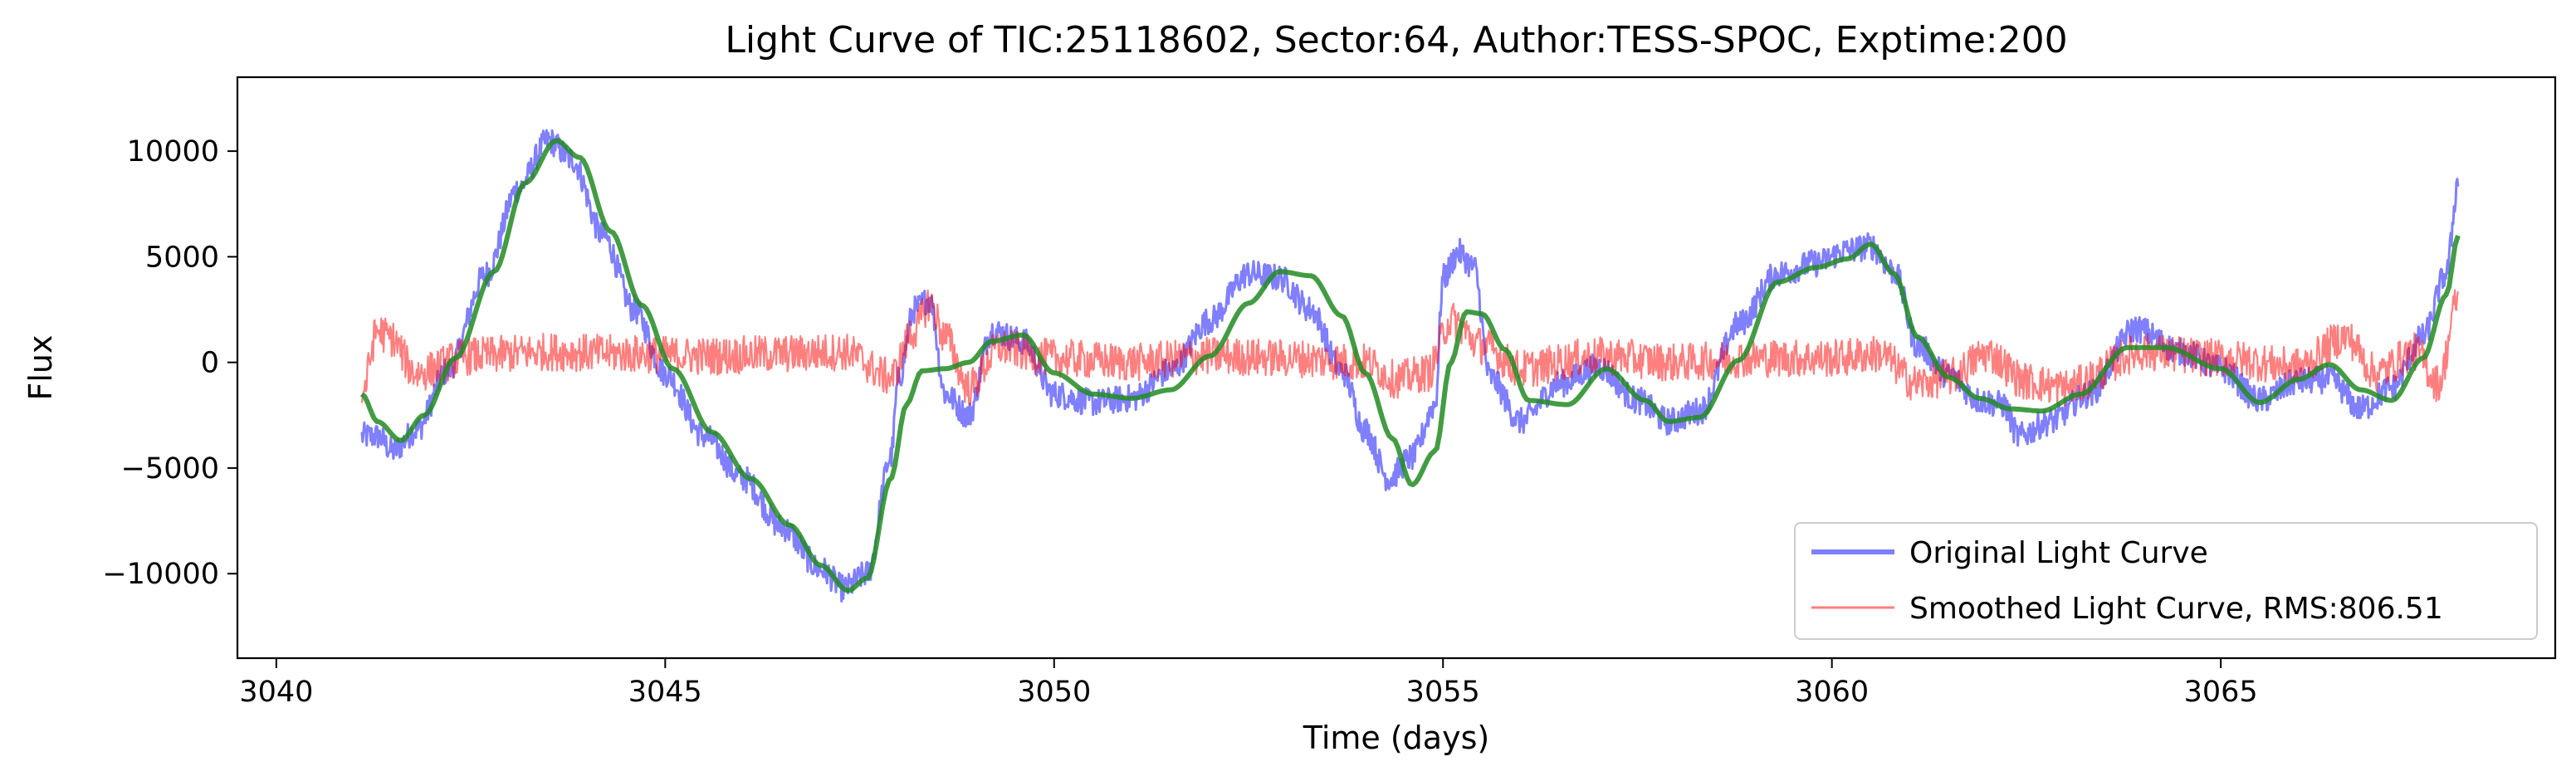 This screenshot has width=2576, height=781. What do you see at coordinates (170, 469) in the screenshot?
I see `y-tick-label: −5000` at bounding box center [170, 469].